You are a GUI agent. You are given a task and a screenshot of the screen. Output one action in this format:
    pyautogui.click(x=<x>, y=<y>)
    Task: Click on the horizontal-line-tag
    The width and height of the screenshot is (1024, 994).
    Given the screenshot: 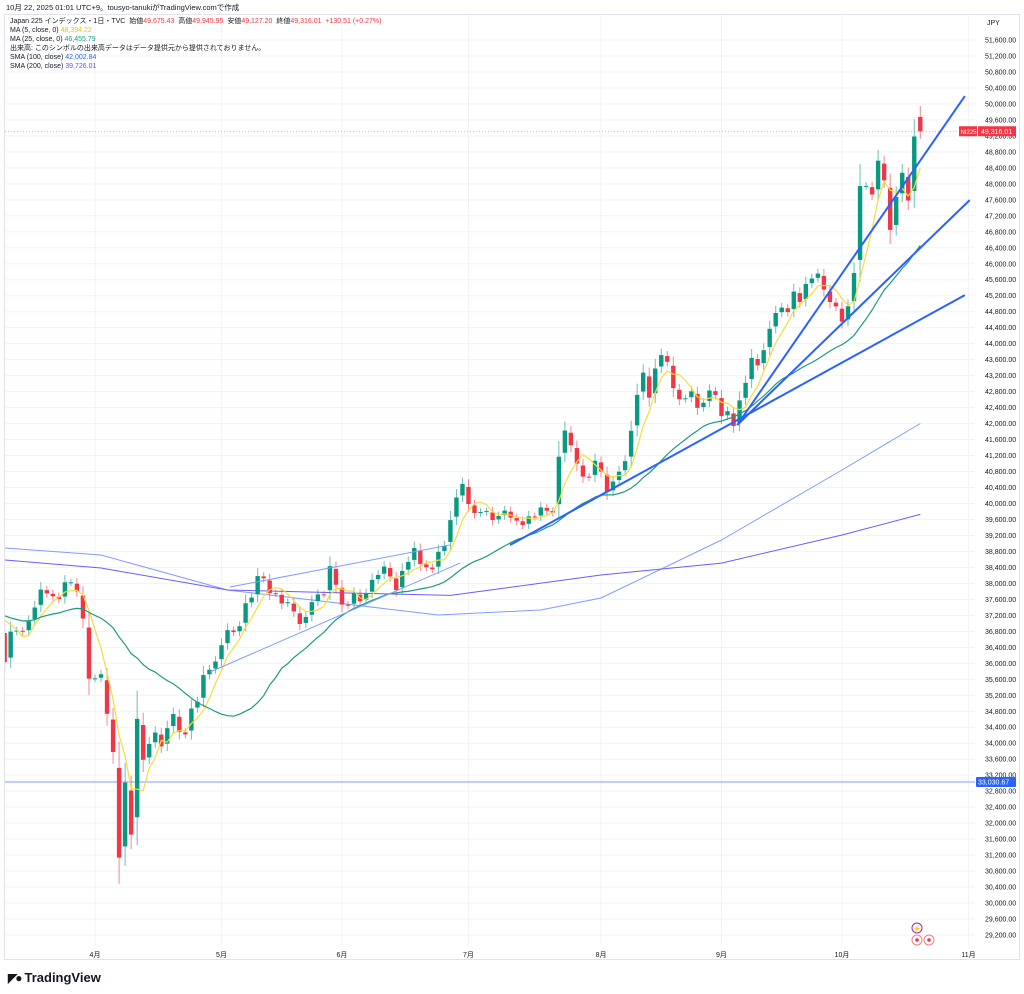 What is the action you would take?
    pyautogui.click(x=996, y=781)
    